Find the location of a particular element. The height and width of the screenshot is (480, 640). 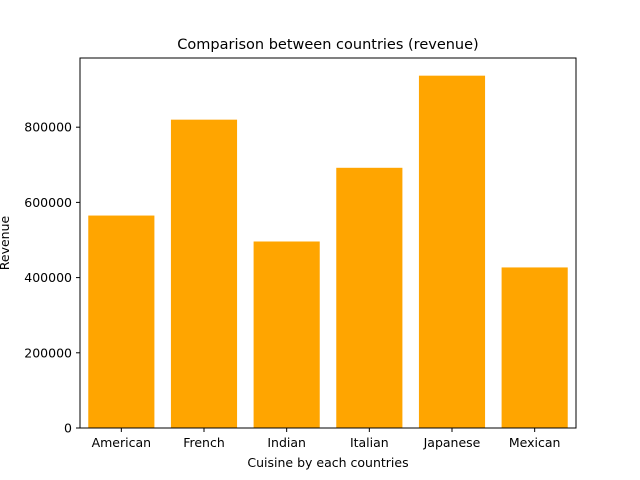

bar-japanese is located at coordinates (452, 252).